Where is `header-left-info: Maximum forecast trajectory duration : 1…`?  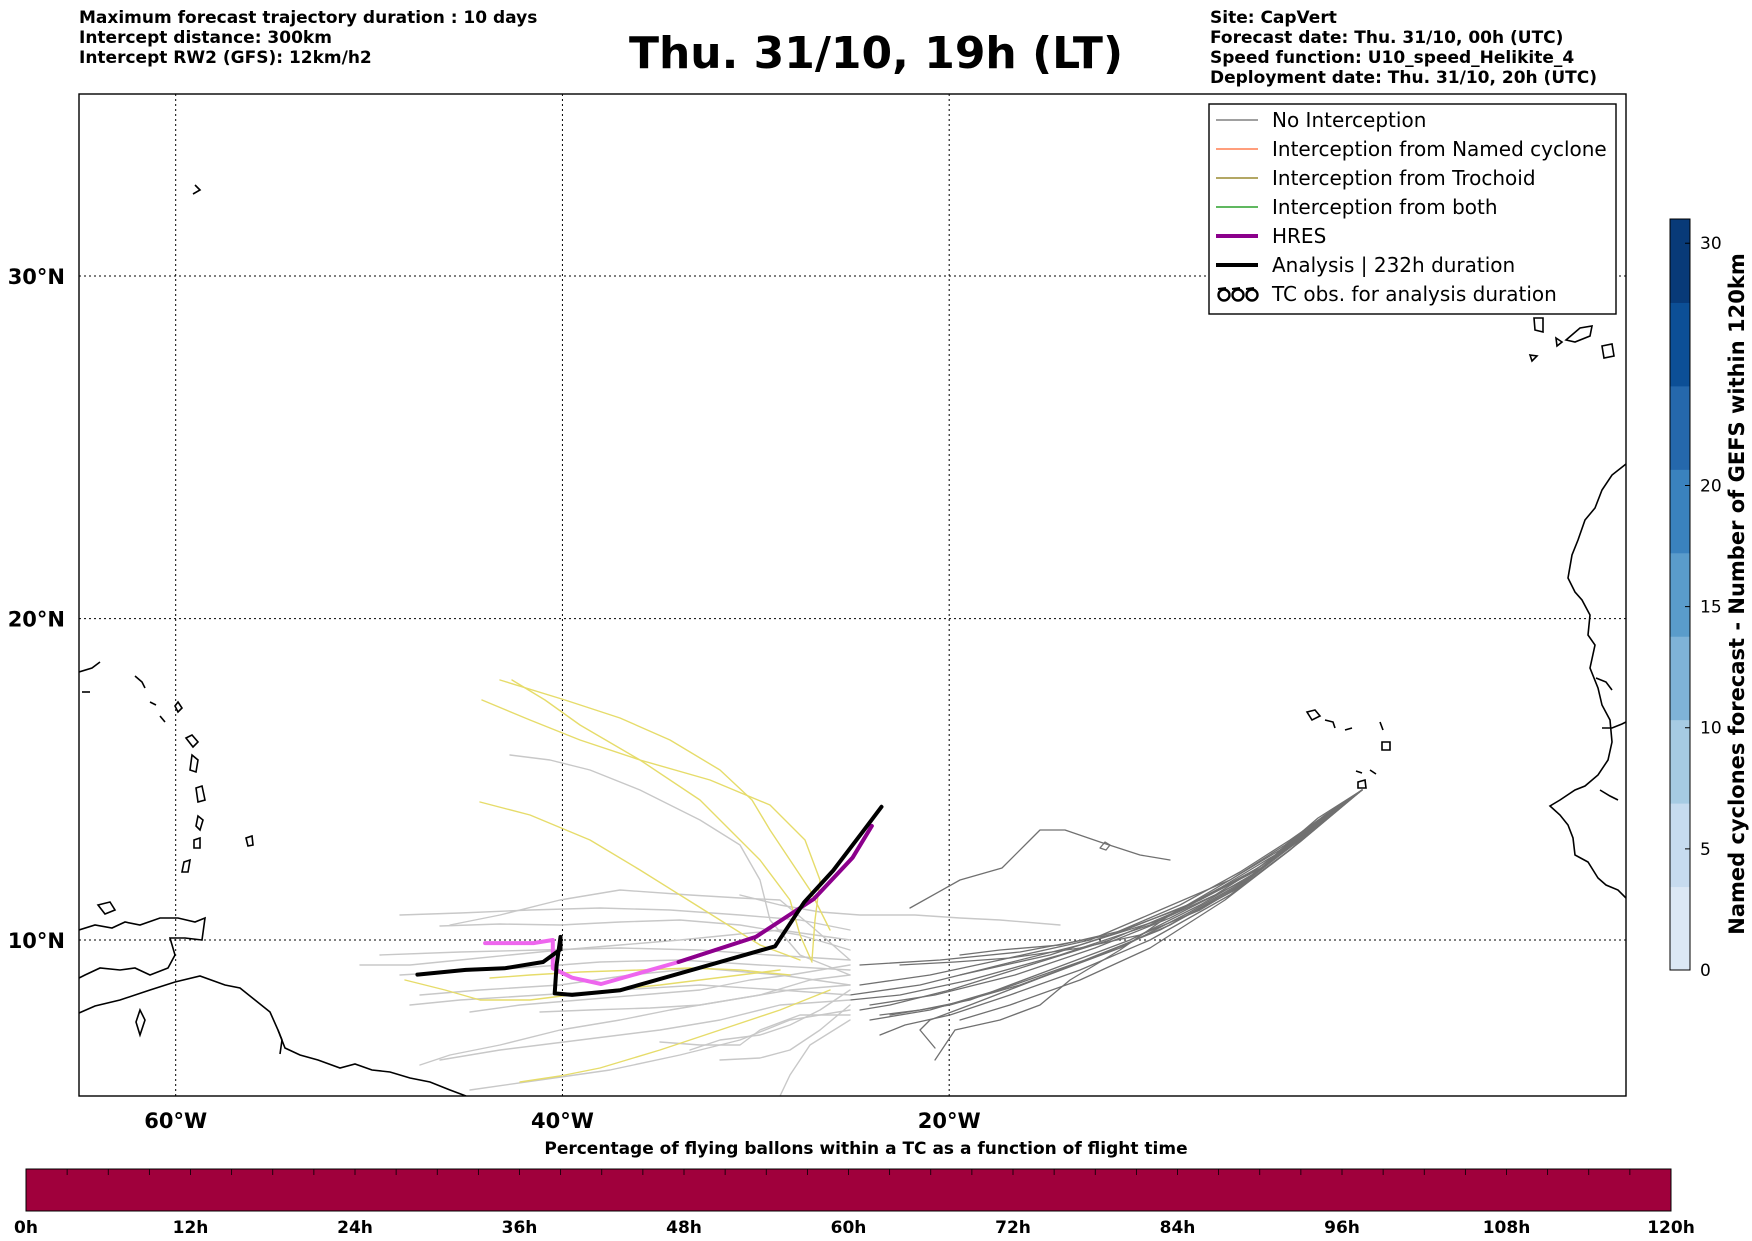
header-left-info: Maximum forecast trajectory duration : 1… is located at coordinates (308, 38).